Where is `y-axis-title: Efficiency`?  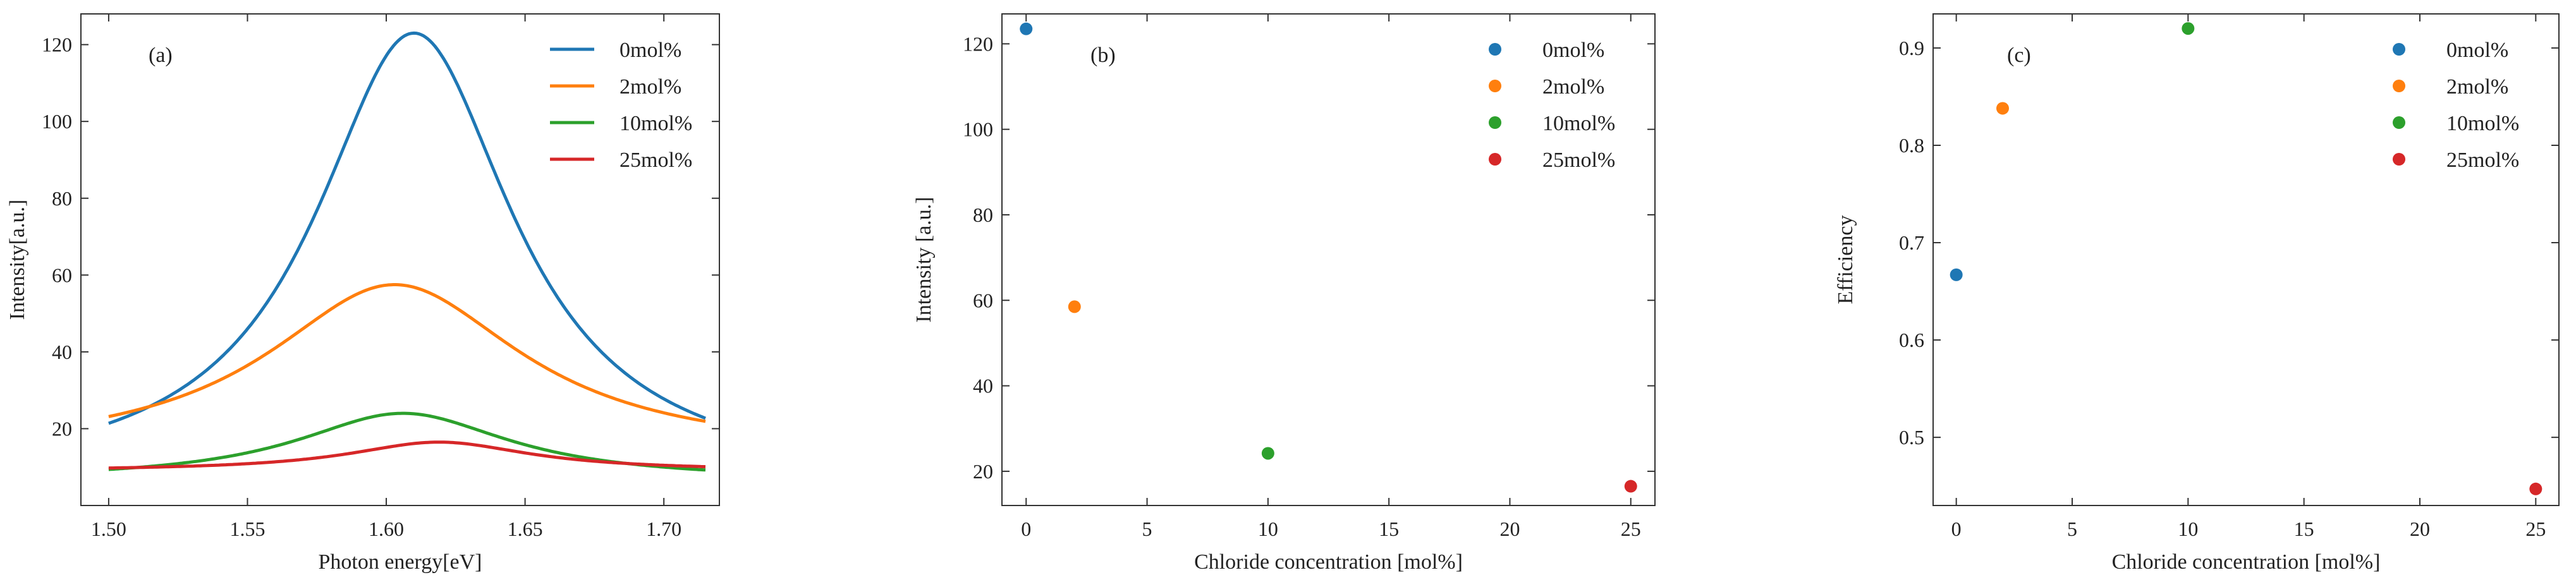 y-axis-title: Efficiency is located at coordinates (1845, 260).